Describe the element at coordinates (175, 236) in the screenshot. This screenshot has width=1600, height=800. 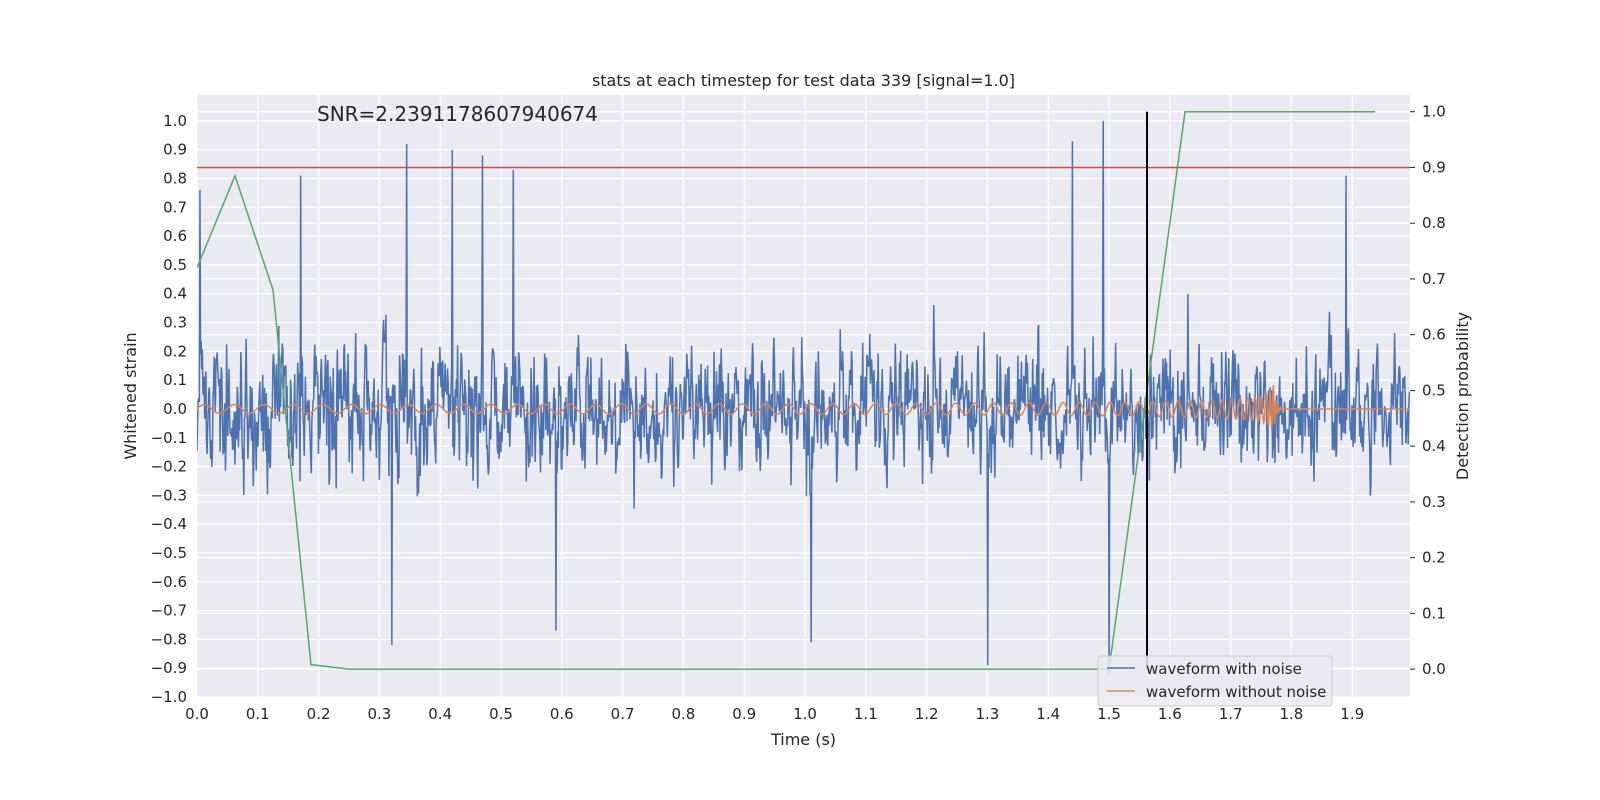
I see `y-tick-label: 0.6` at that location.